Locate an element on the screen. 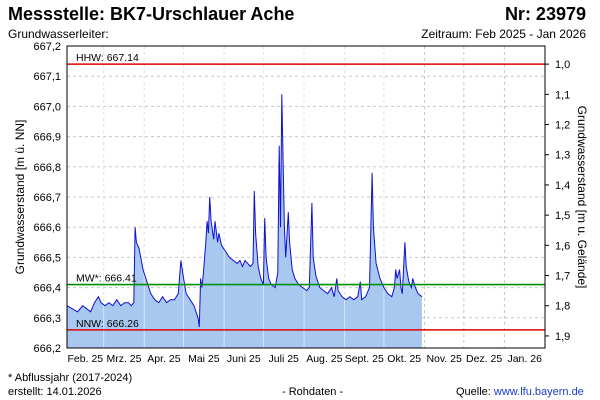 This screenshot has height=400, width=600. y2-tick-label: 1,8 is located at coordinates (562, 307).